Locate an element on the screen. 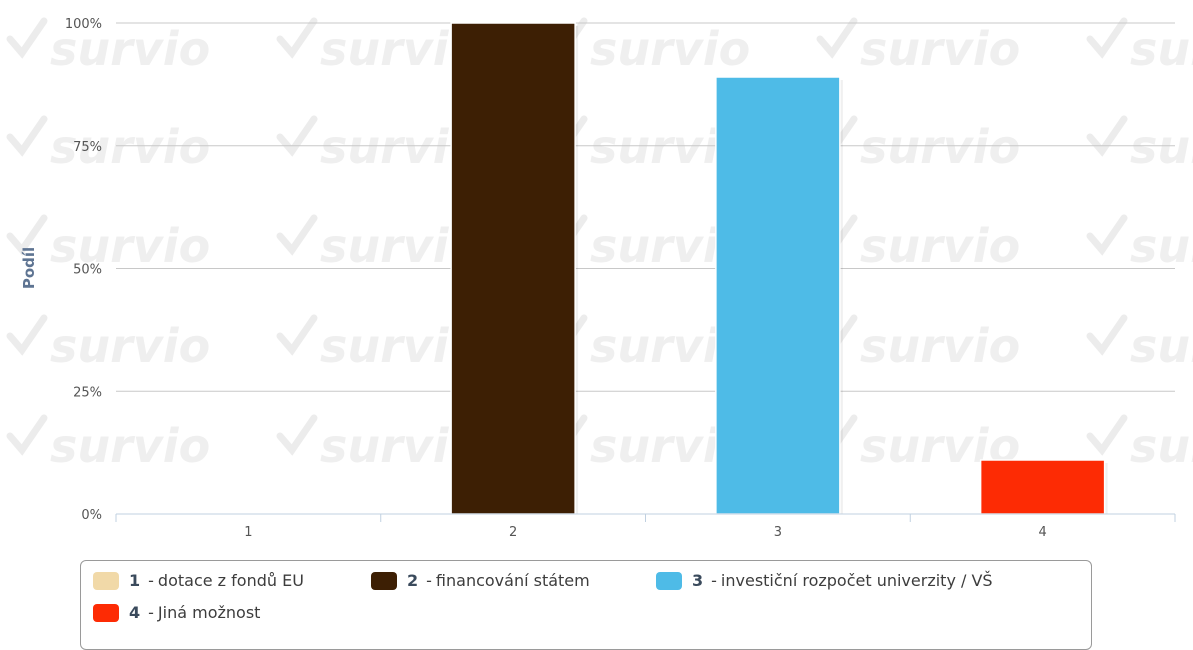 The height and width of the screenshot is (650, 1193). legend-label-3: investiční rozpočet univerzity / VŠ is located at coordinates (856, 580).